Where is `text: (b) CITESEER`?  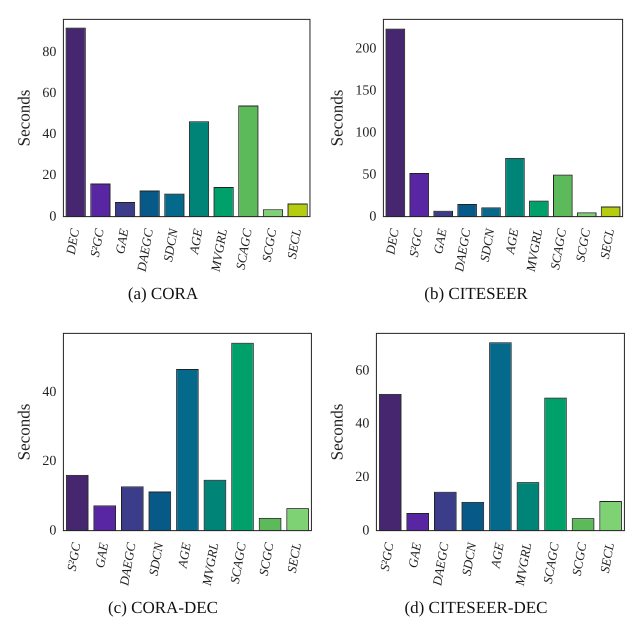
text: (b) CITESEER is located at coordinates (476, 294).